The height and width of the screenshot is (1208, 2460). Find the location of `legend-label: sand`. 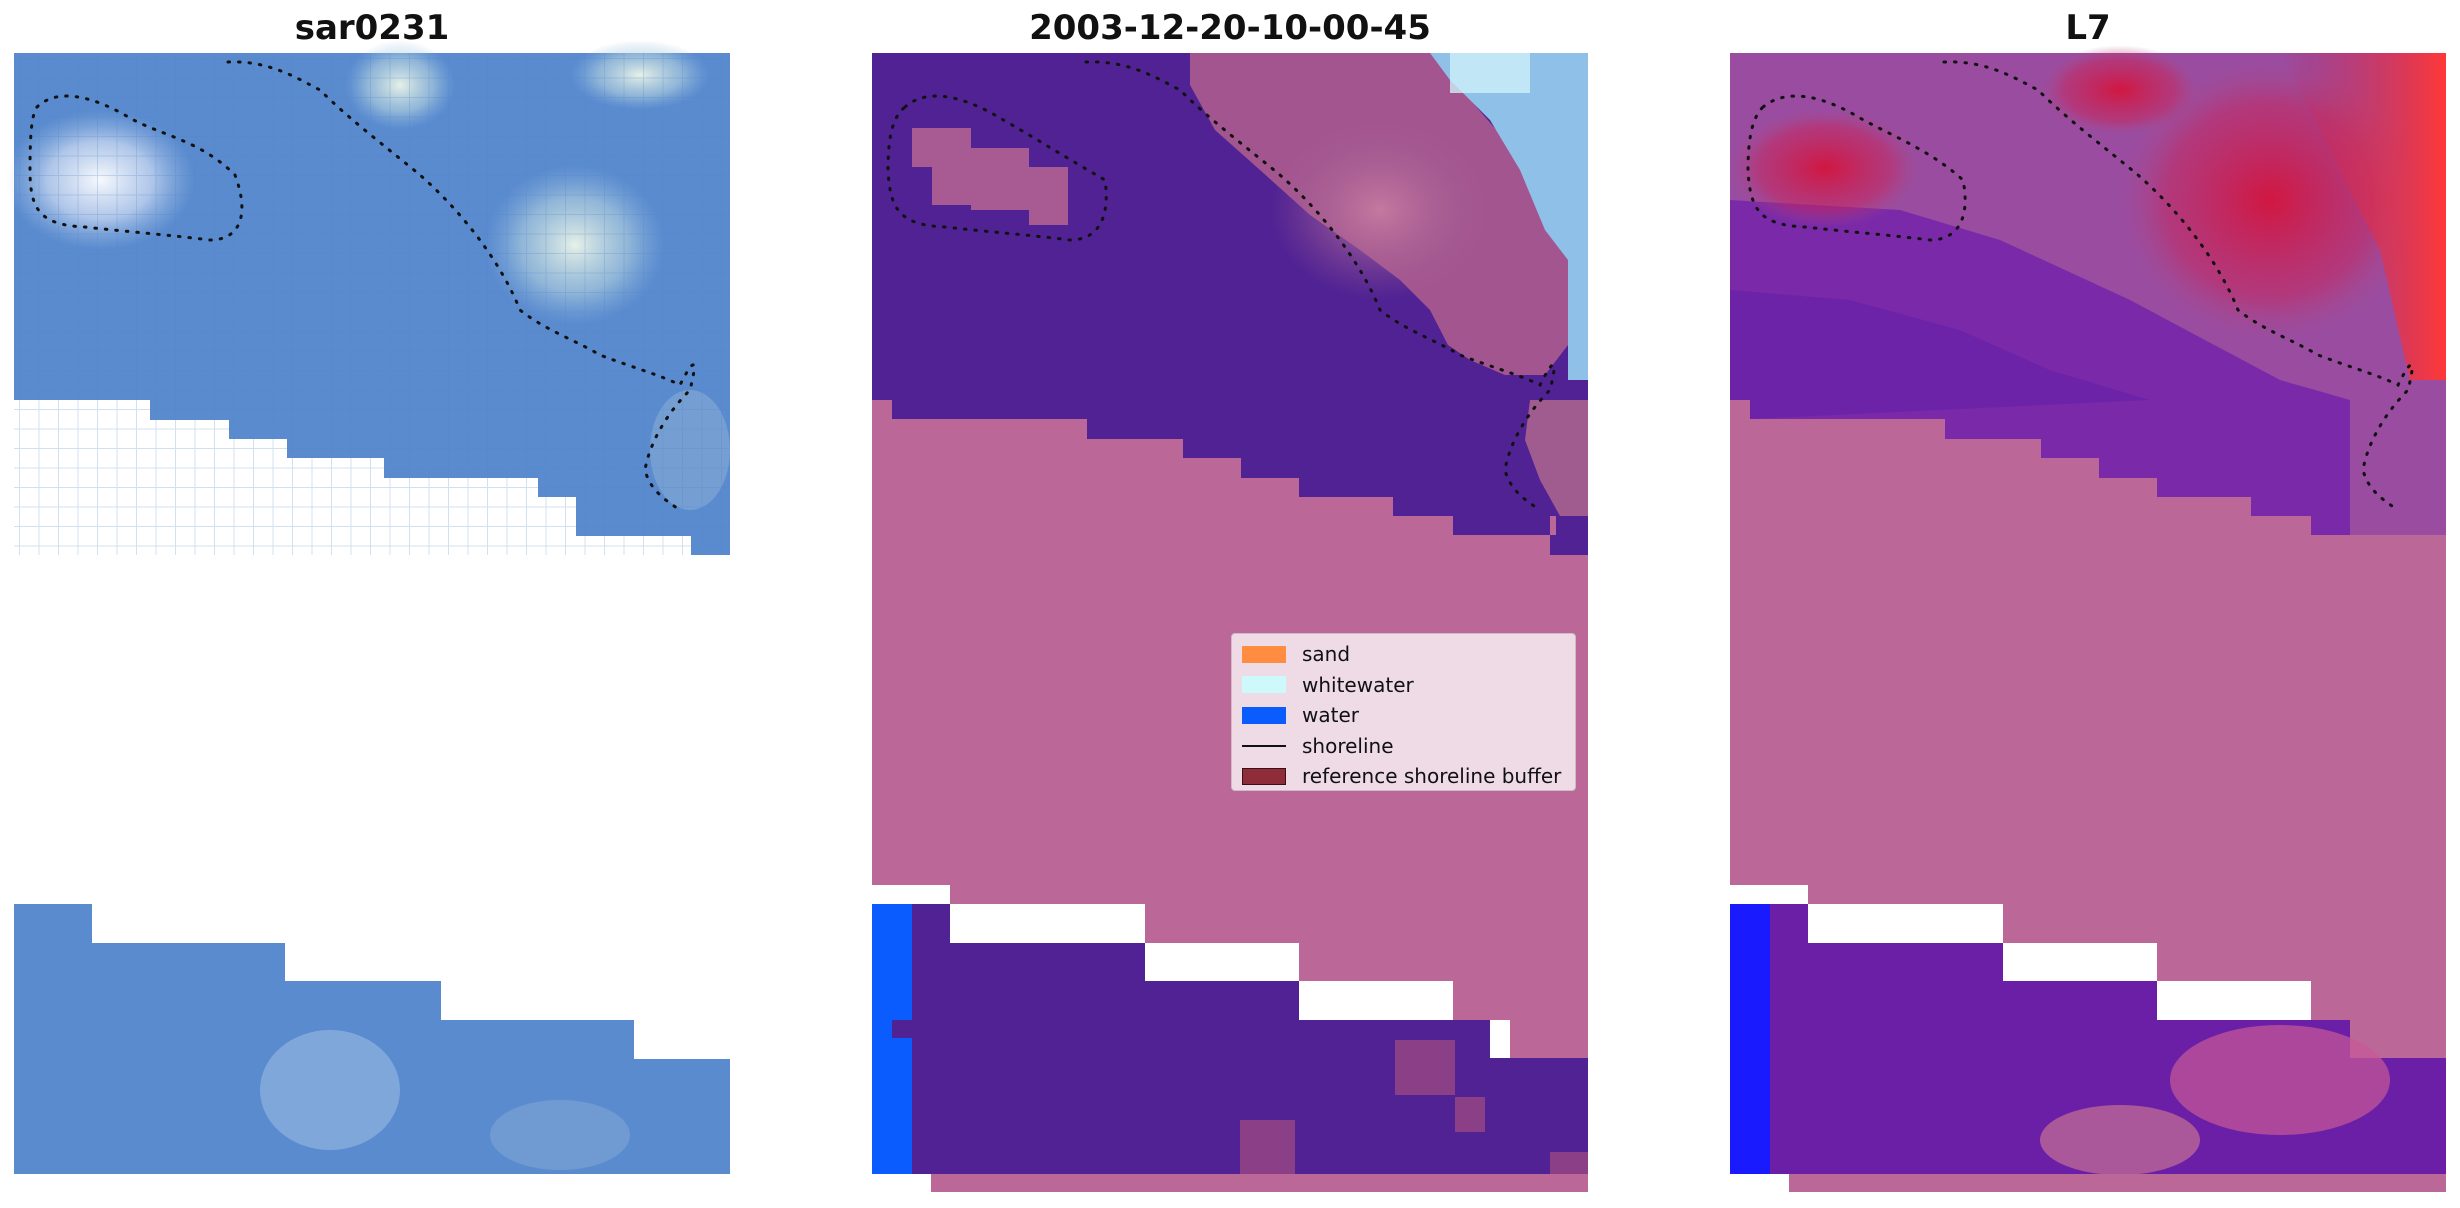

legend-label: sand is located at coordinates (1326, 654).